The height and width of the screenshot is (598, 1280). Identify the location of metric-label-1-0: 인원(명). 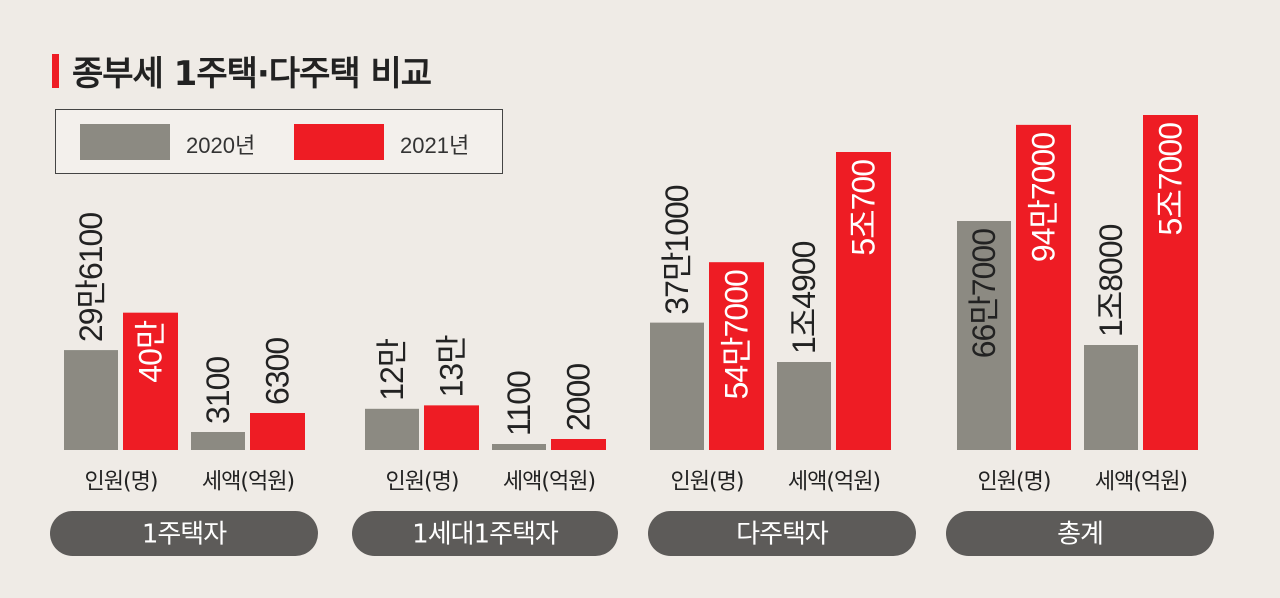
(422, 482).